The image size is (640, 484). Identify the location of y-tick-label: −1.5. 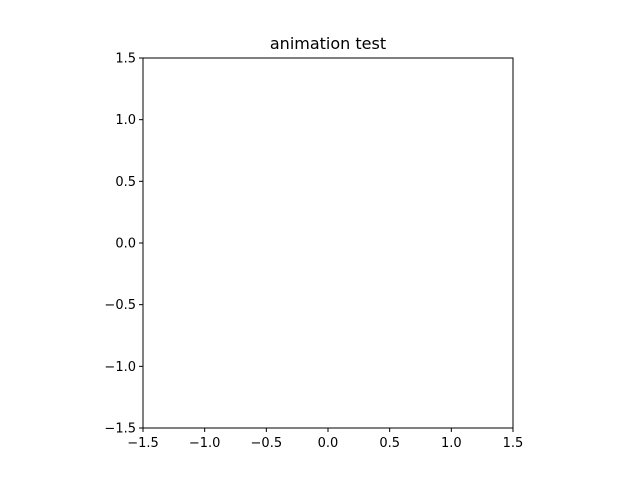
(120, 429).